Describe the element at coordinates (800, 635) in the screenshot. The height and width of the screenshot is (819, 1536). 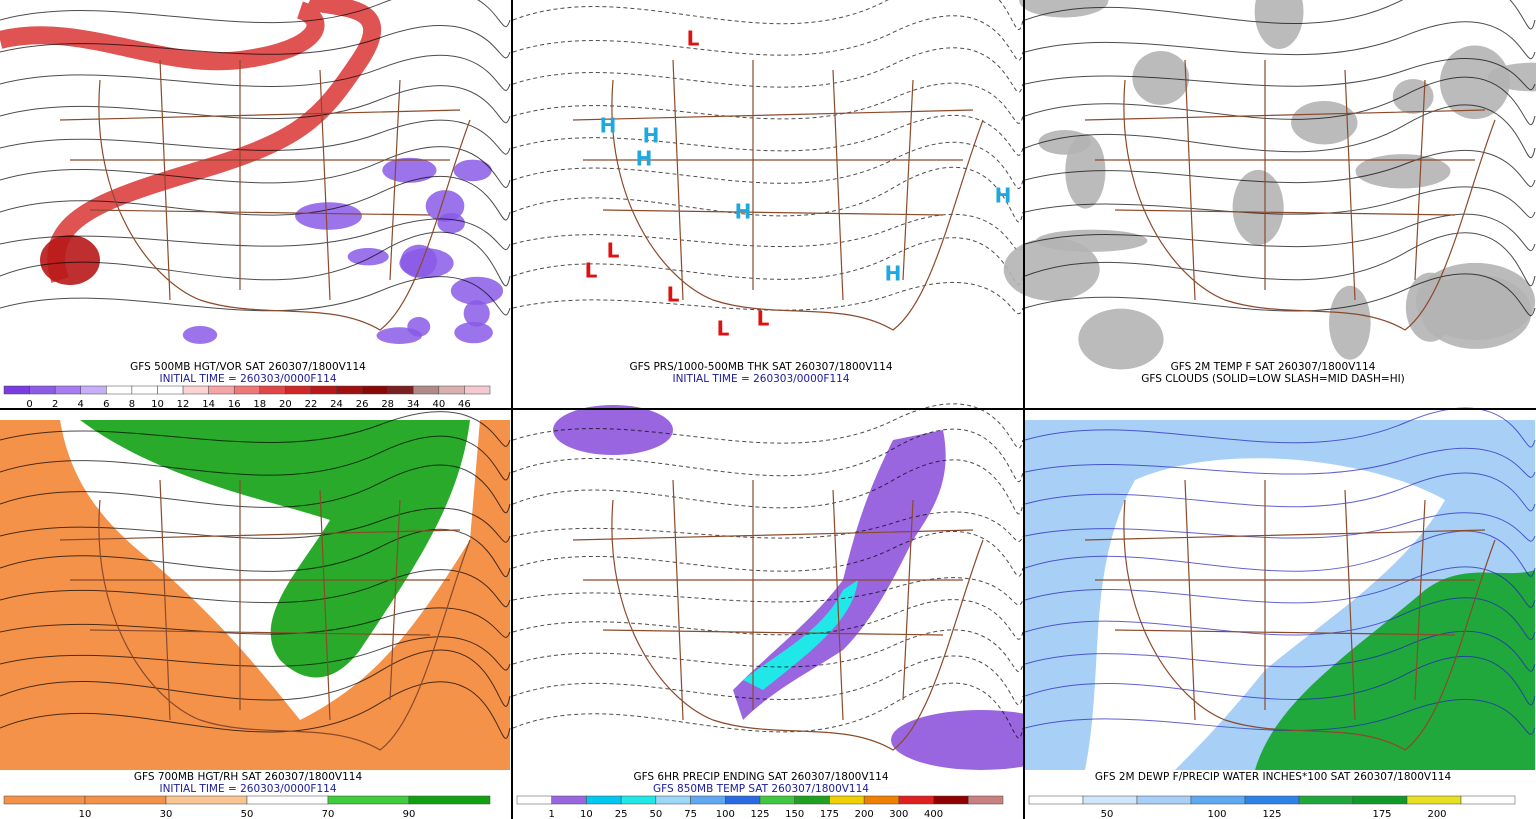
I see `precip-heavy` at that location.